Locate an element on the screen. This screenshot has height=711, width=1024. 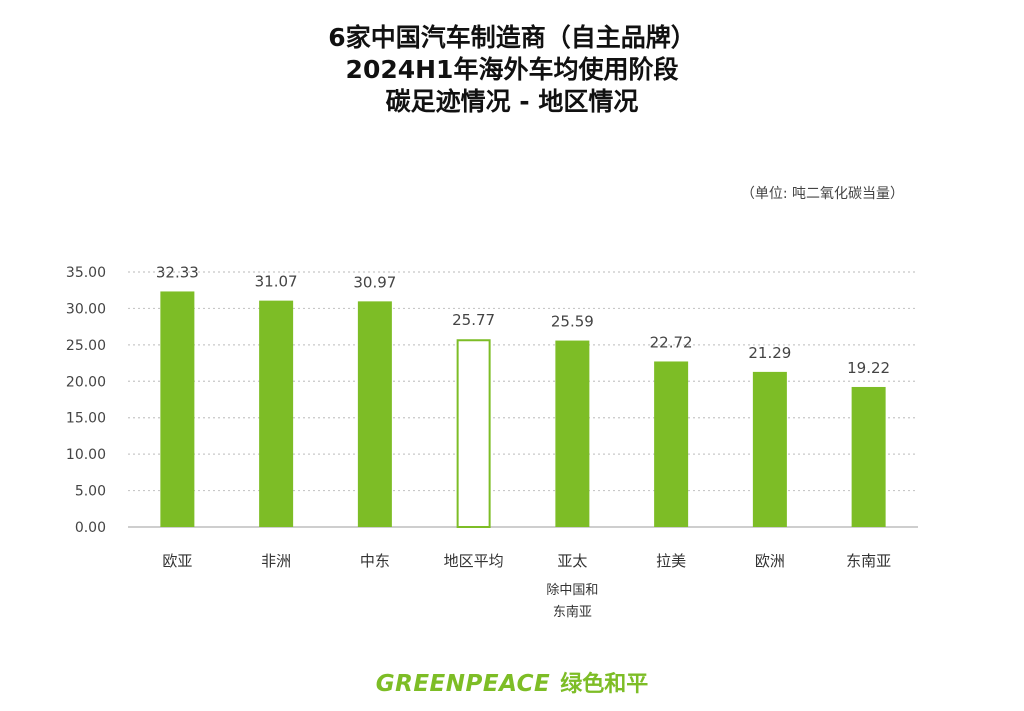
x-tick-label: 欧洲 is located at coordinates (770, 561).